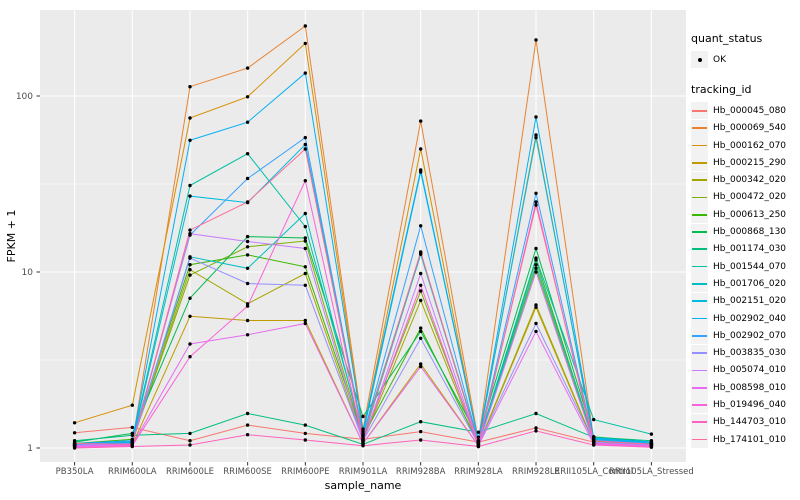  Describe the element at coordinates (30, 449) in the screenshot. I see `y-tick-label: 1` at that location.